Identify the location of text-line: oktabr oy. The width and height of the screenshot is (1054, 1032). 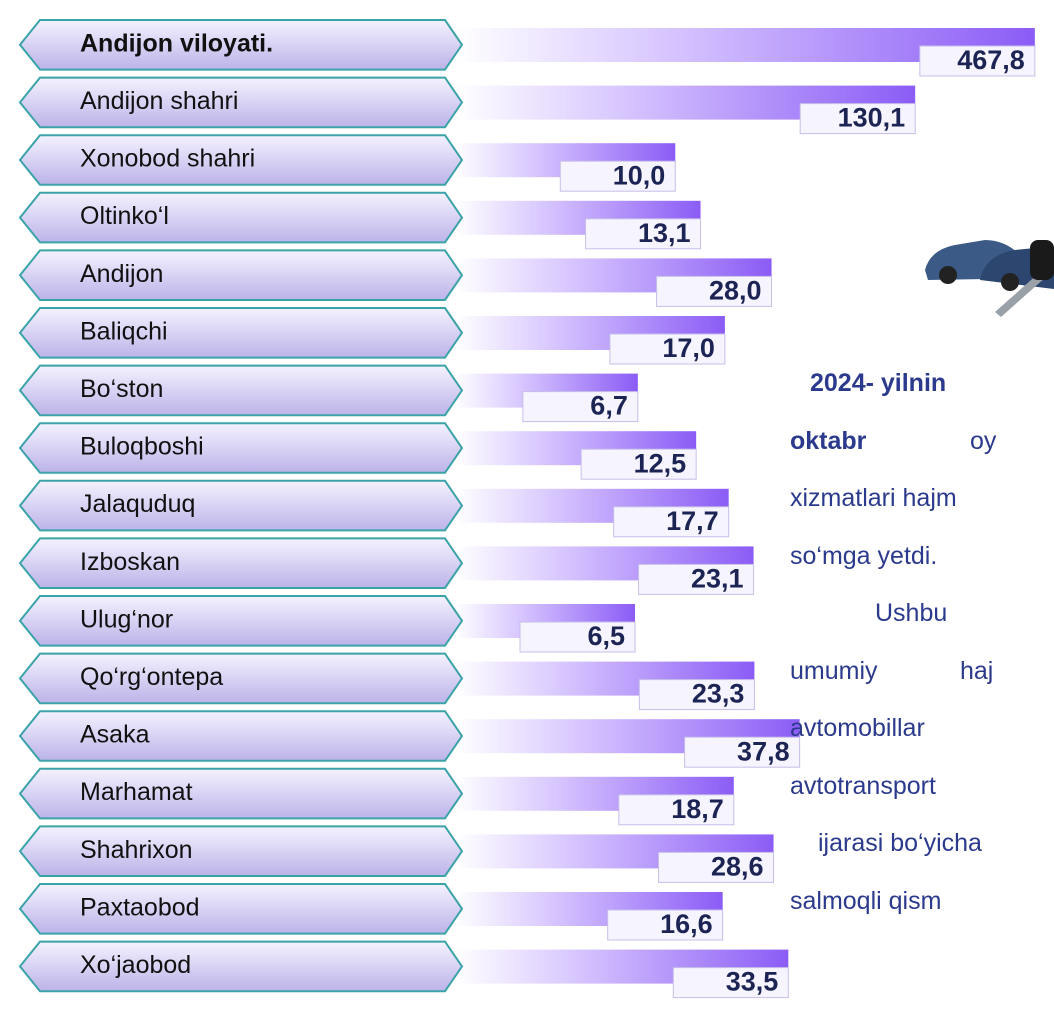
(922, 442).